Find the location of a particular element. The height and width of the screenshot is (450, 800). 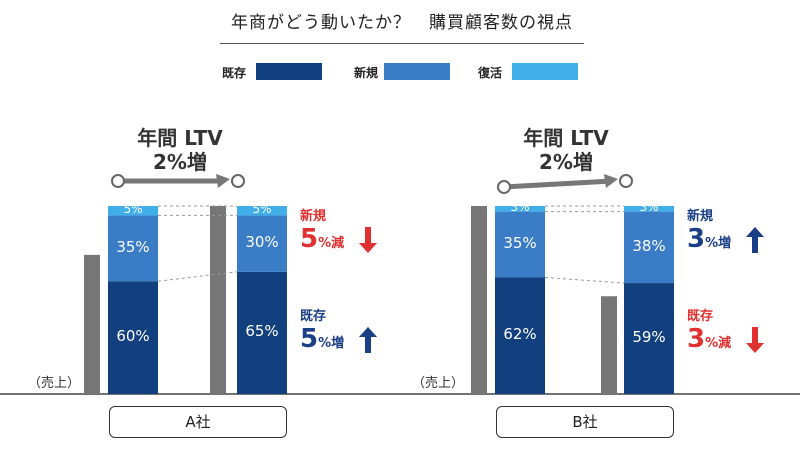

bar-1-1-existing is located at coordinates (649, 338).